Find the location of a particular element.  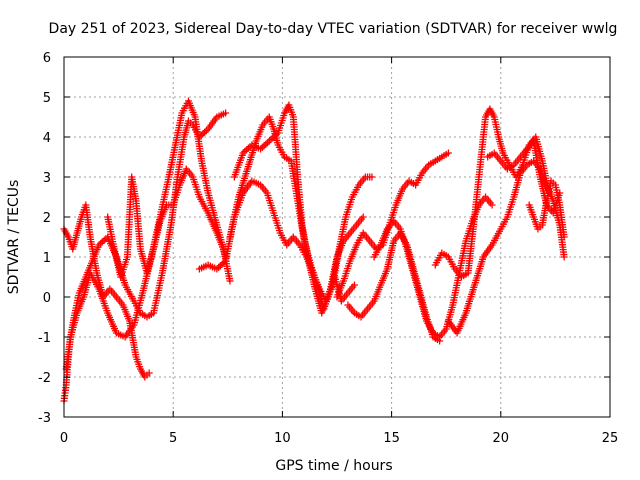

y-tick-label: -1 is located at coordinates (44, 338).